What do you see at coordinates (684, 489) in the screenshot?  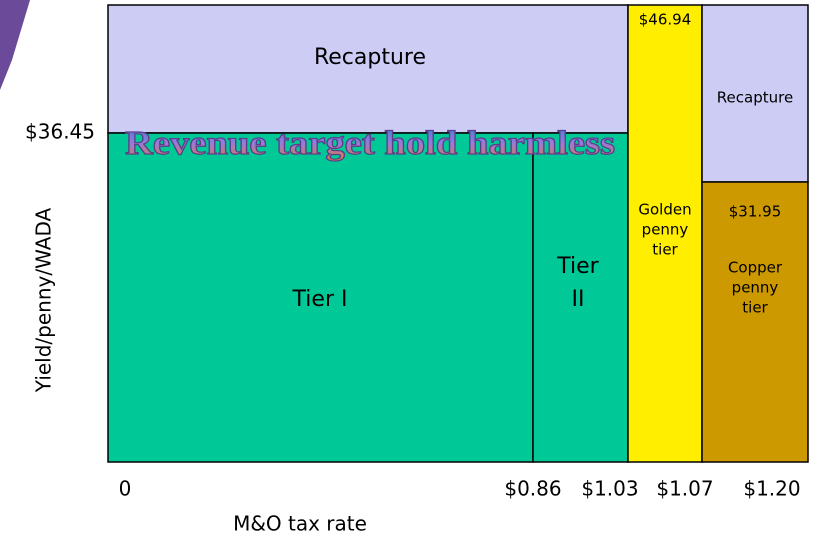 I see `x-tick-label: $1.07` at bounding box center [684, 489].